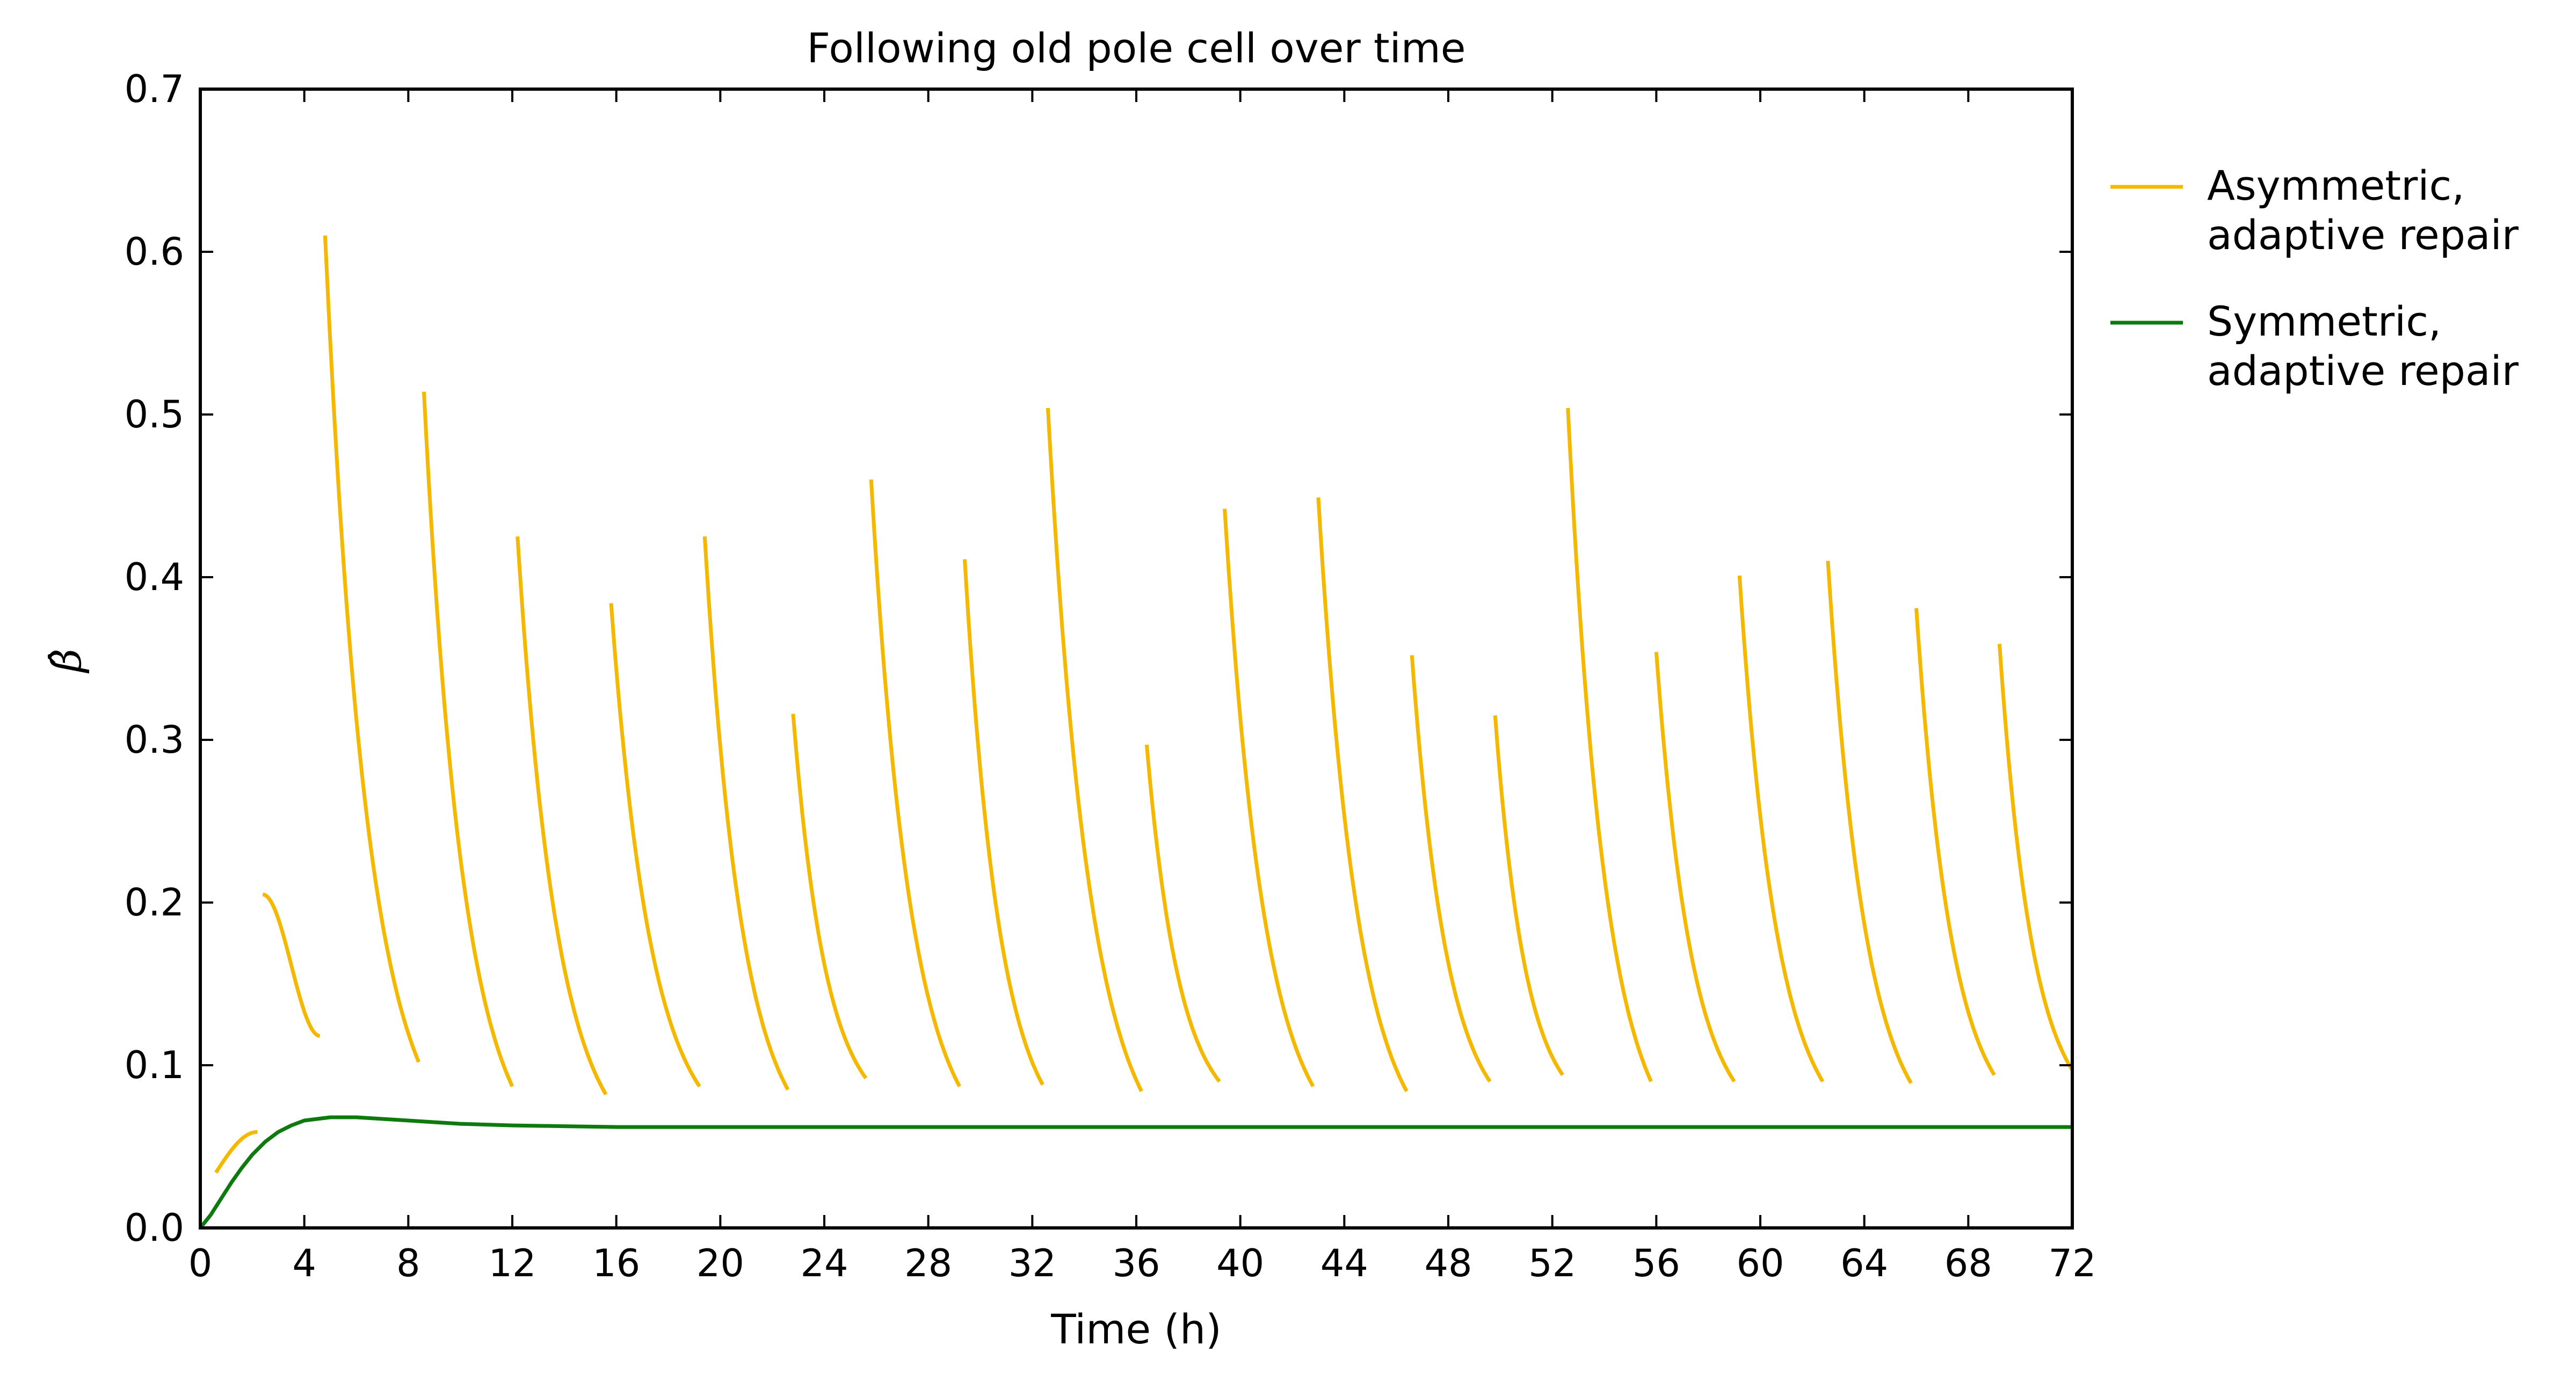  What do you see at coordinates (154, 89) in the screenshot?
I see `y-tick-label: 0.7` at bounding box center [154, 89].